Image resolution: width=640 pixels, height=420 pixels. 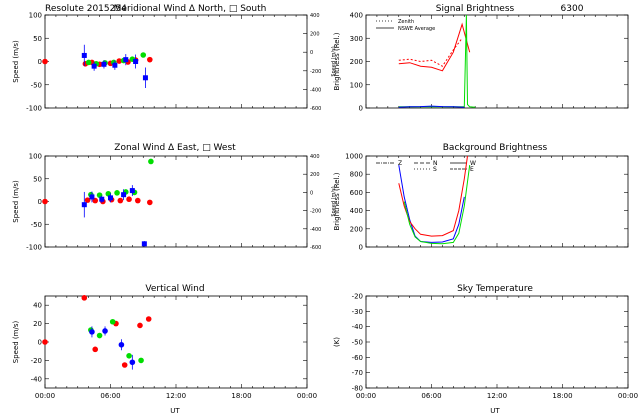 What do you see at coordinates (431, 106) in the screenshot?
I see `signal-series-nswe-average` at bounding box center [431, 106].